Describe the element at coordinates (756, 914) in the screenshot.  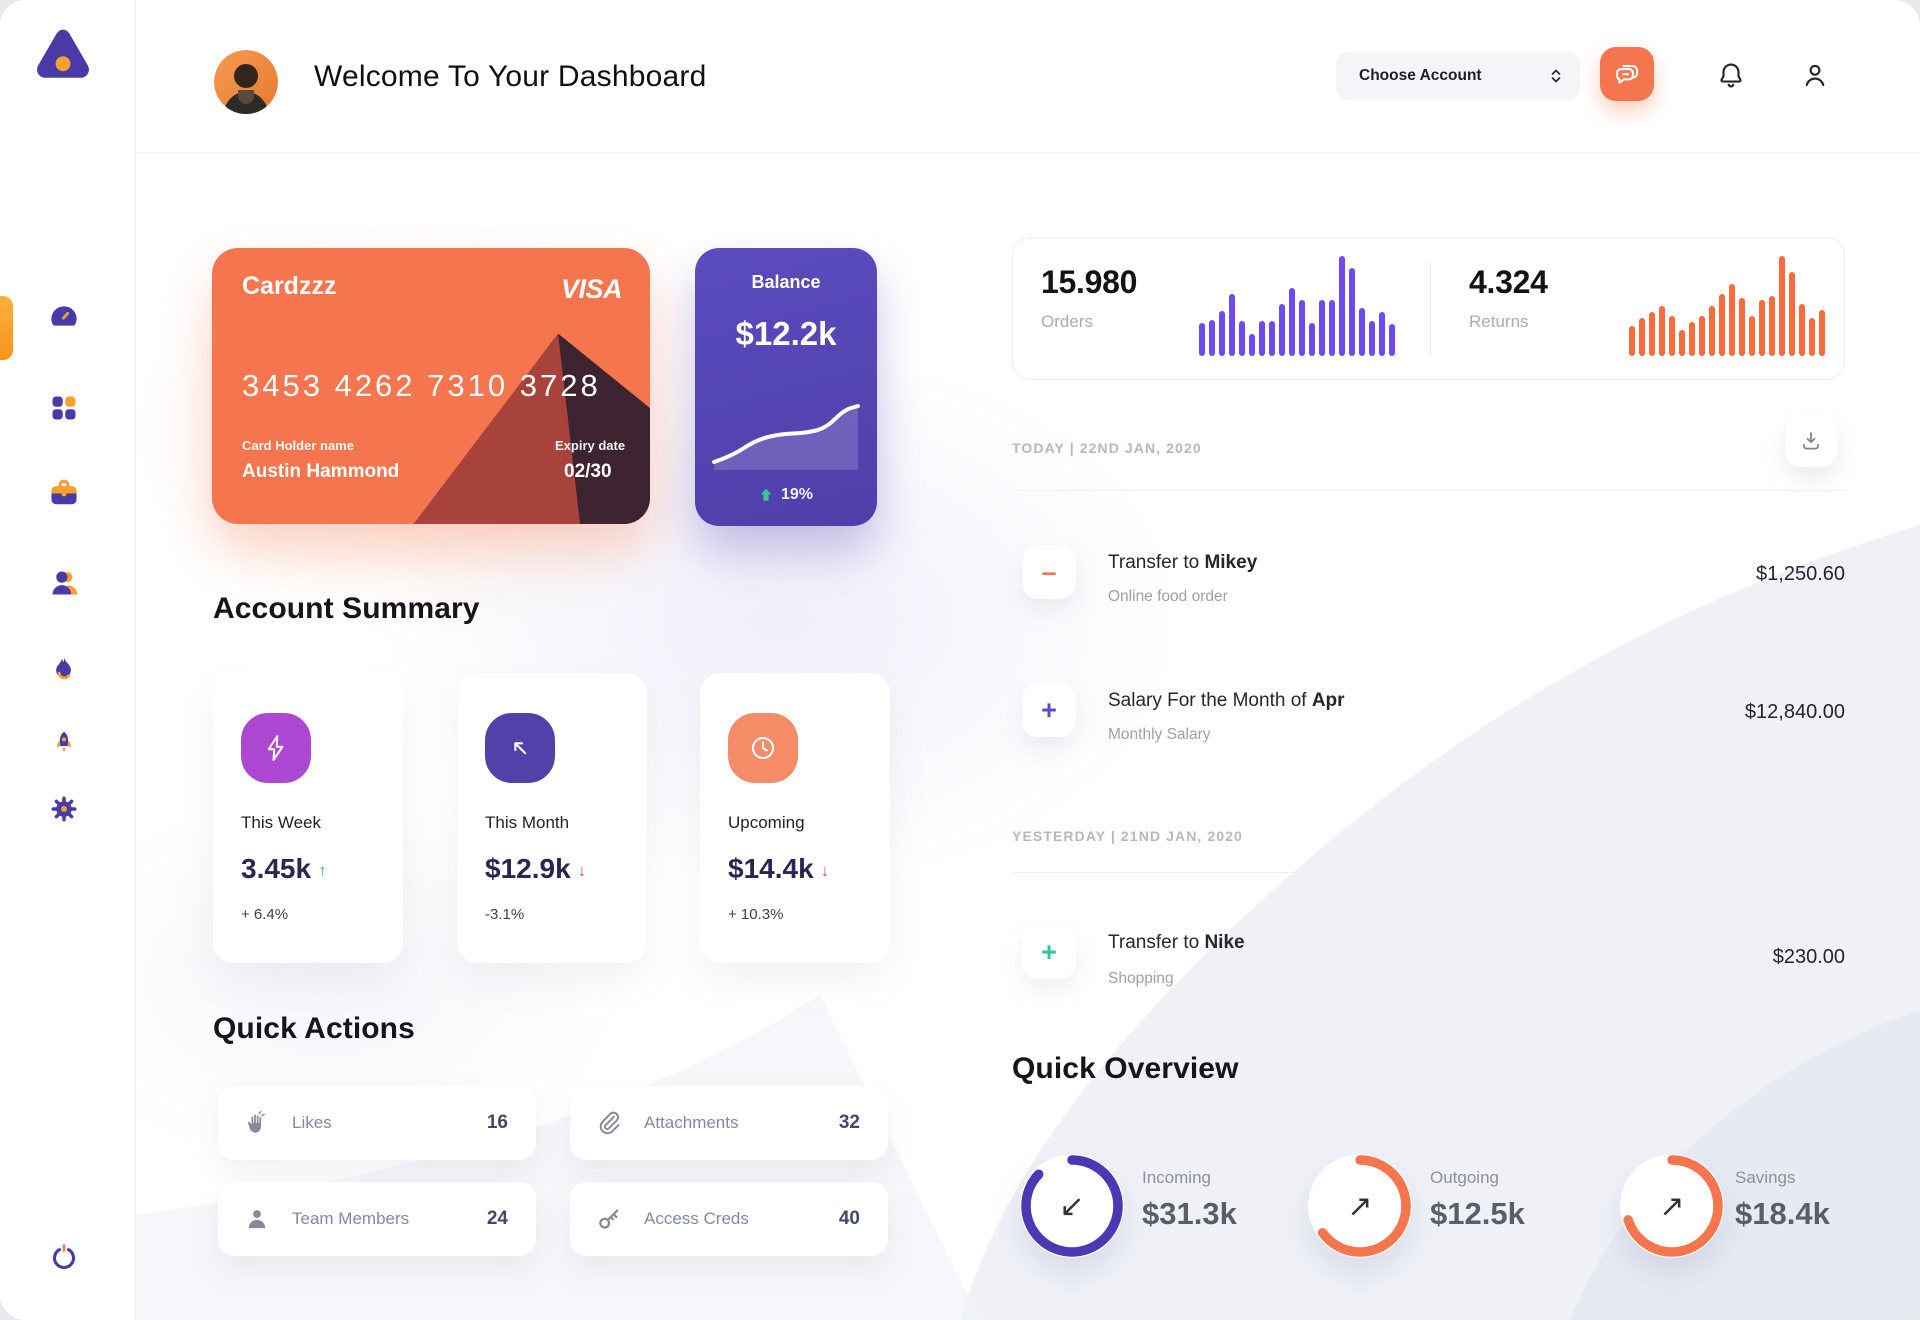
I see `summary-change: + 10.3%` at that location.